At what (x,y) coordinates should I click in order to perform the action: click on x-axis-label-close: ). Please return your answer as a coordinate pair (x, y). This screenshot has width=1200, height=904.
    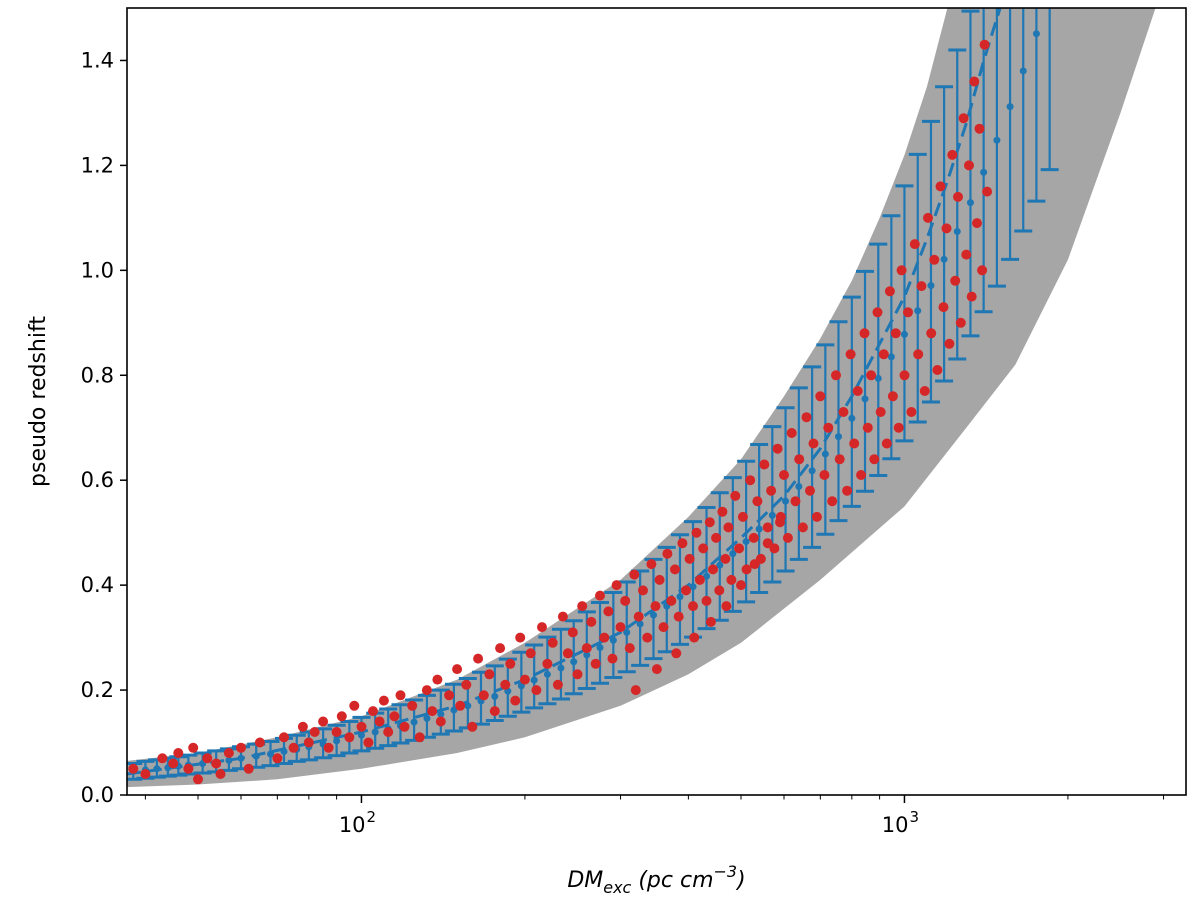
    Looking at the image, I should click on (740, 880).